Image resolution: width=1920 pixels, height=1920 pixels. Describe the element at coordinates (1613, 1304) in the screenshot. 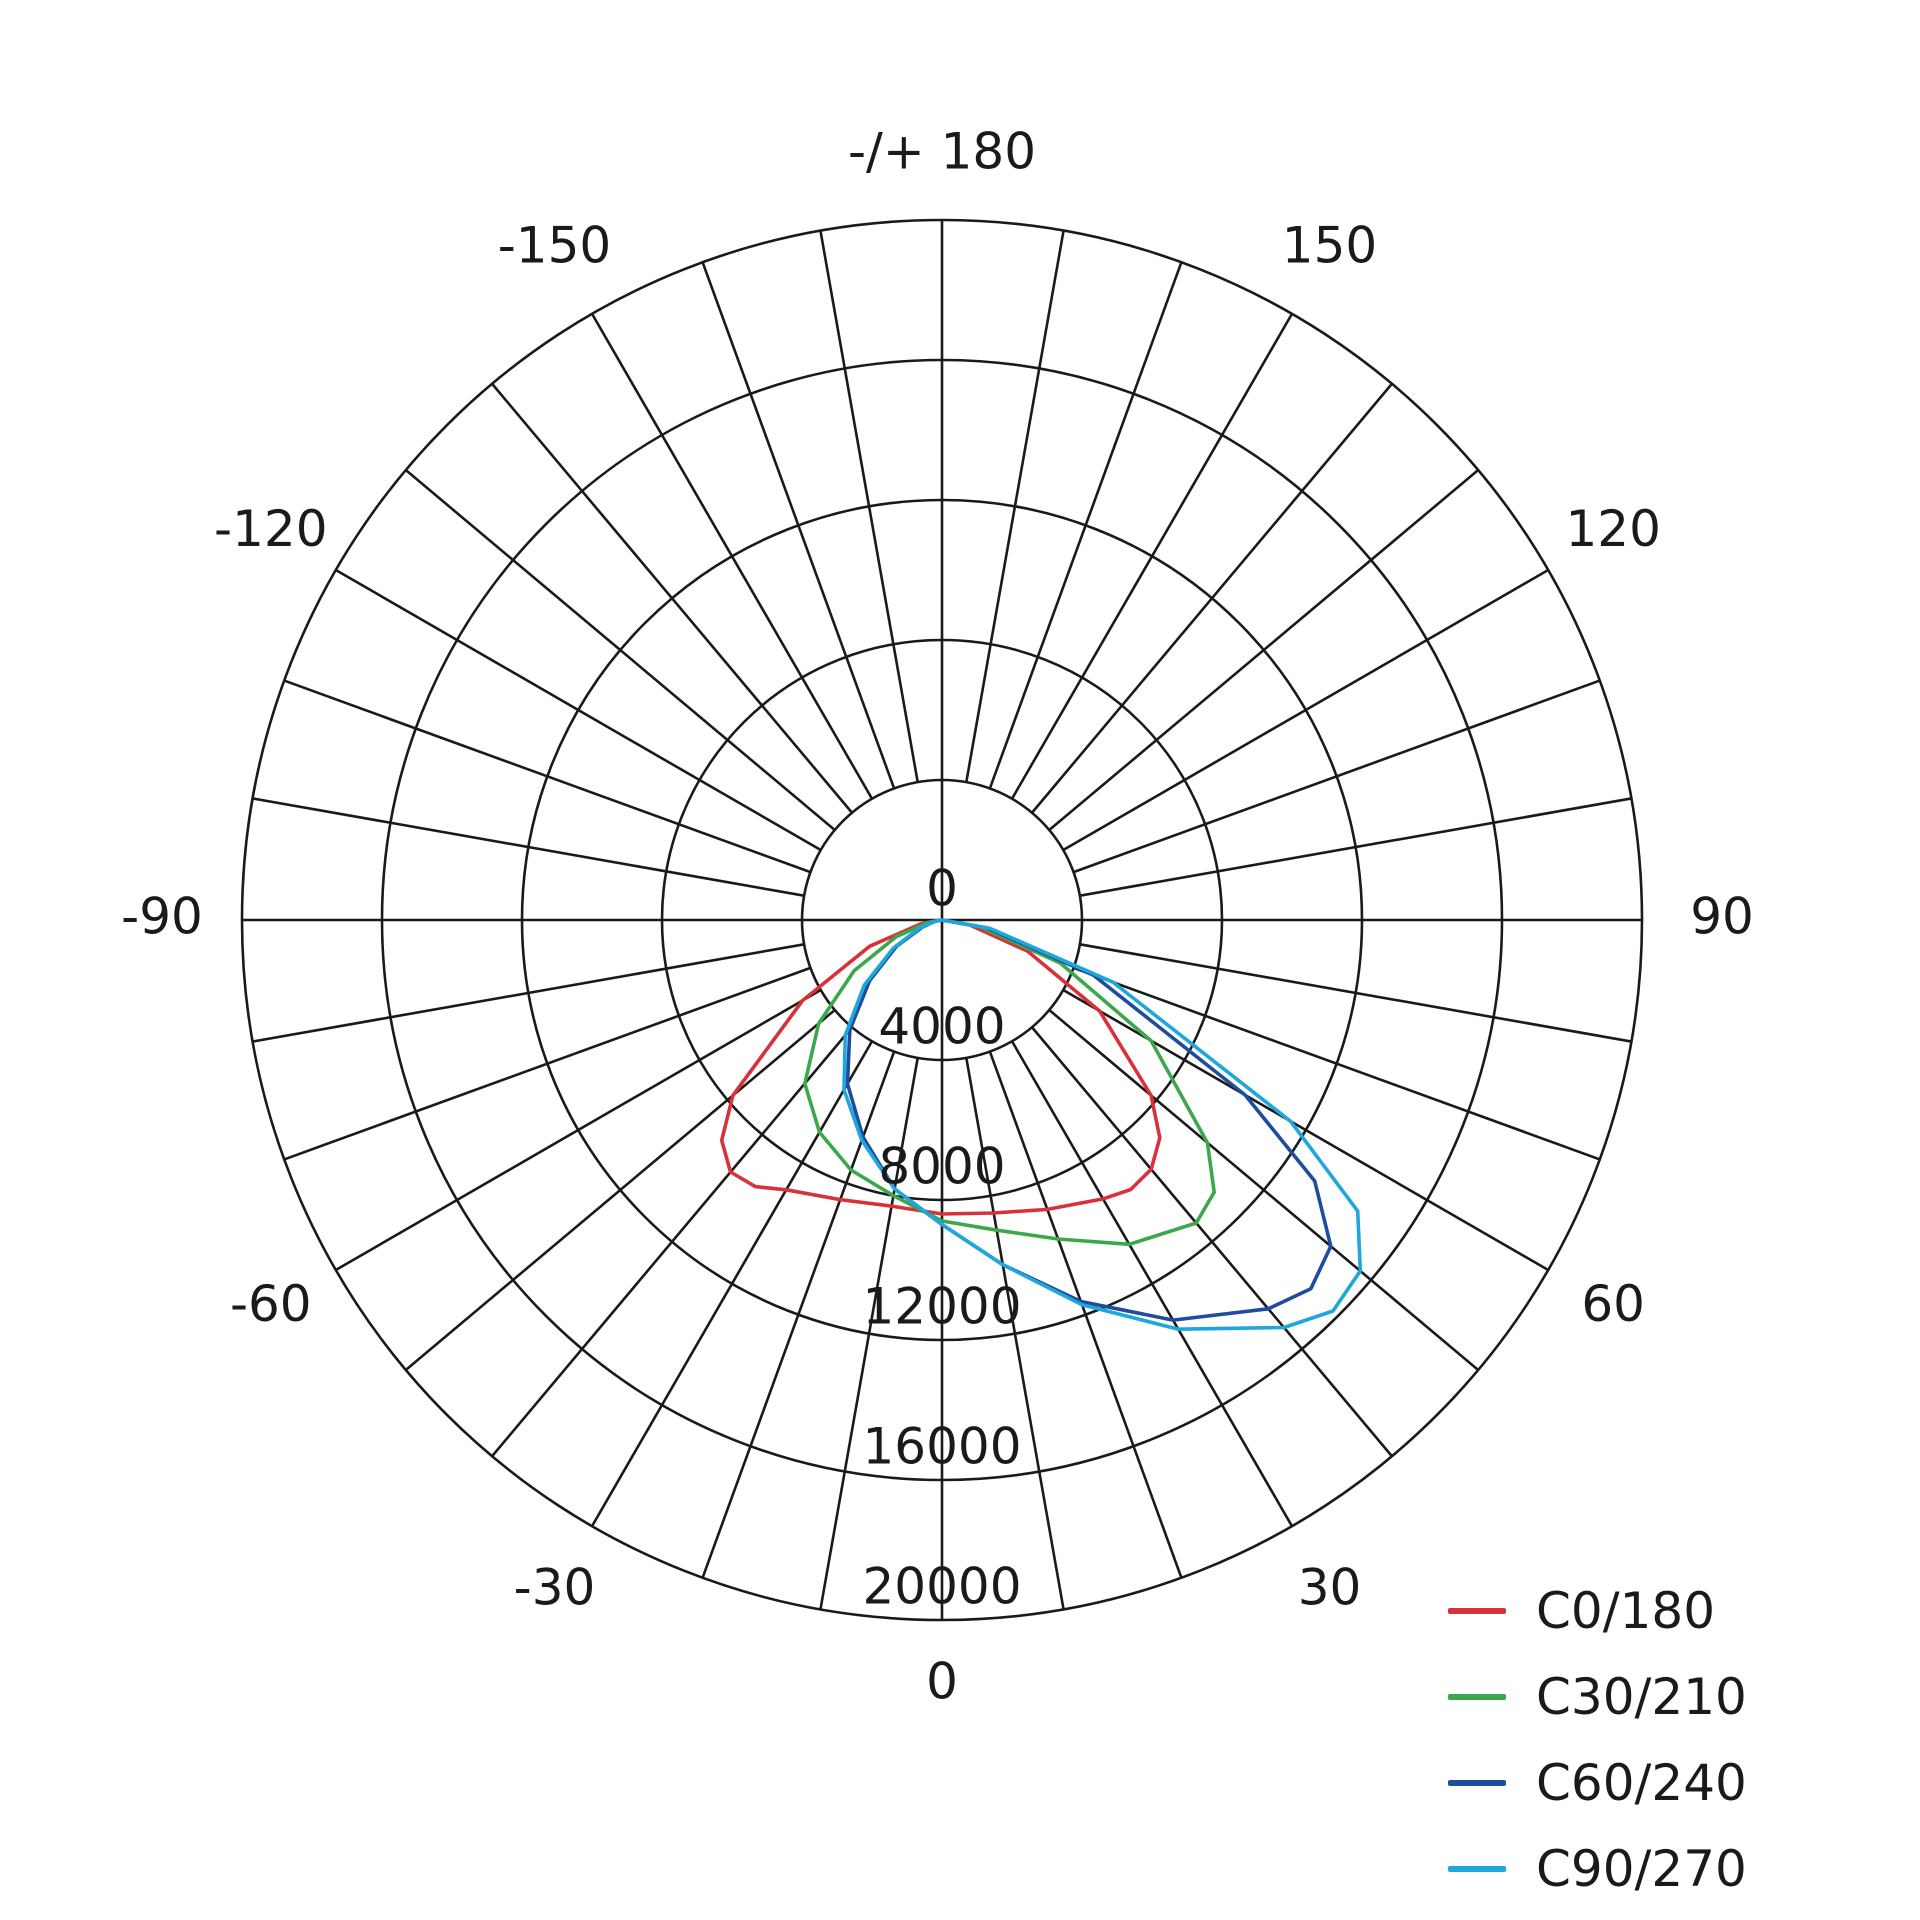

I see `angle-label: 60` at that location.